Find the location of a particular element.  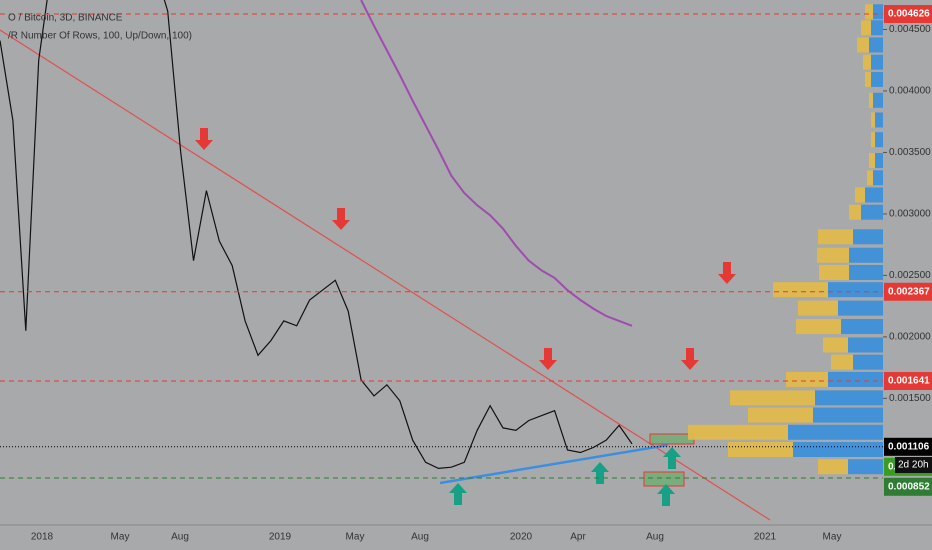

level-label: 0.001641 is located at coordinates (909, 381).